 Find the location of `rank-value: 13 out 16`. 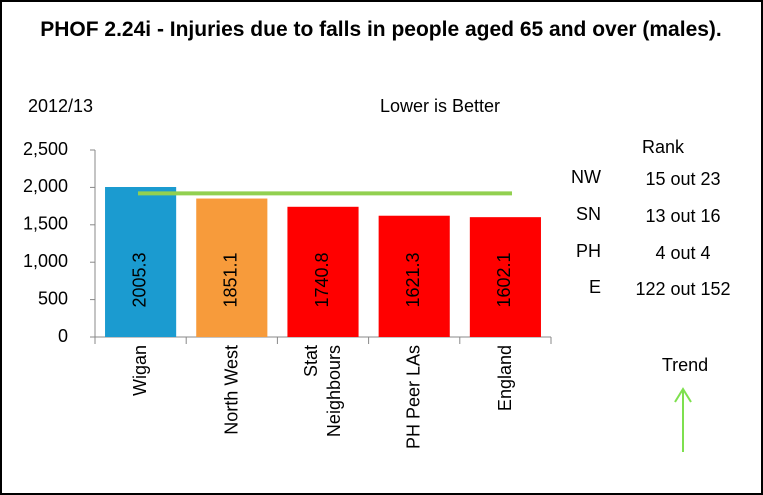

rank-value: 13 out 16 is located at coordinates (682, 216).